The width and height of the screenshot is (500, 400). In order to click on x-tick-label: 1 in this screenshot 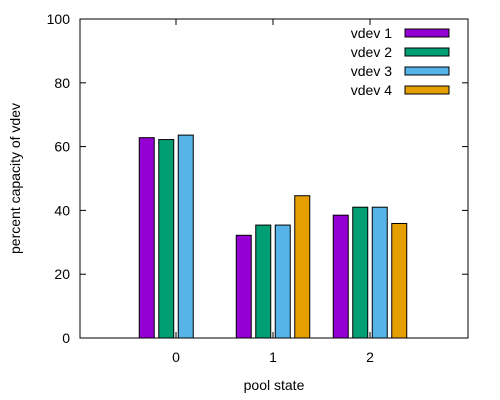, I will do `click(273, 357)`.